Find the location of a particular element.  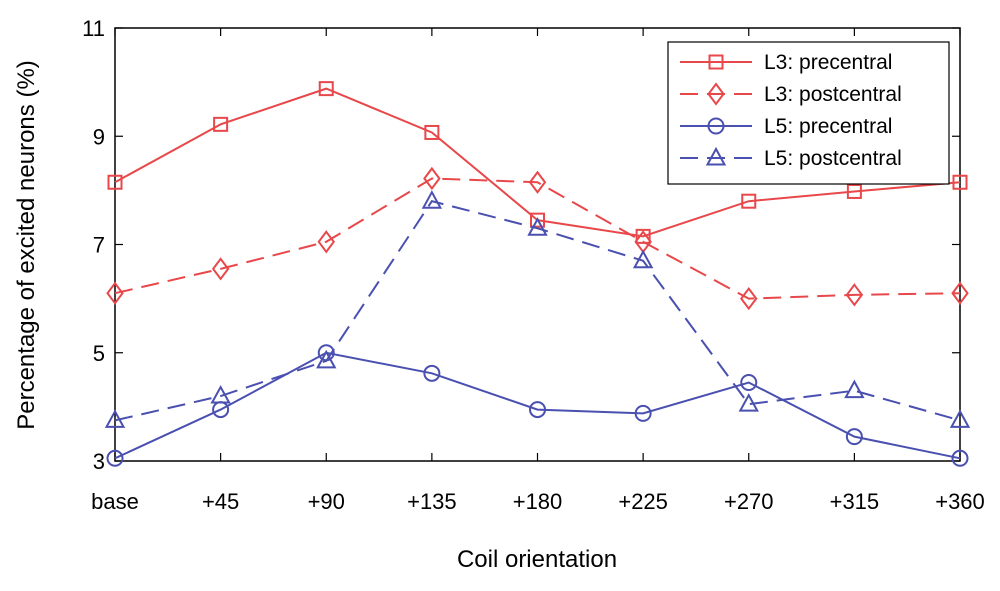

legend-entry: L3: precentral is located at coordinates (786, 62).